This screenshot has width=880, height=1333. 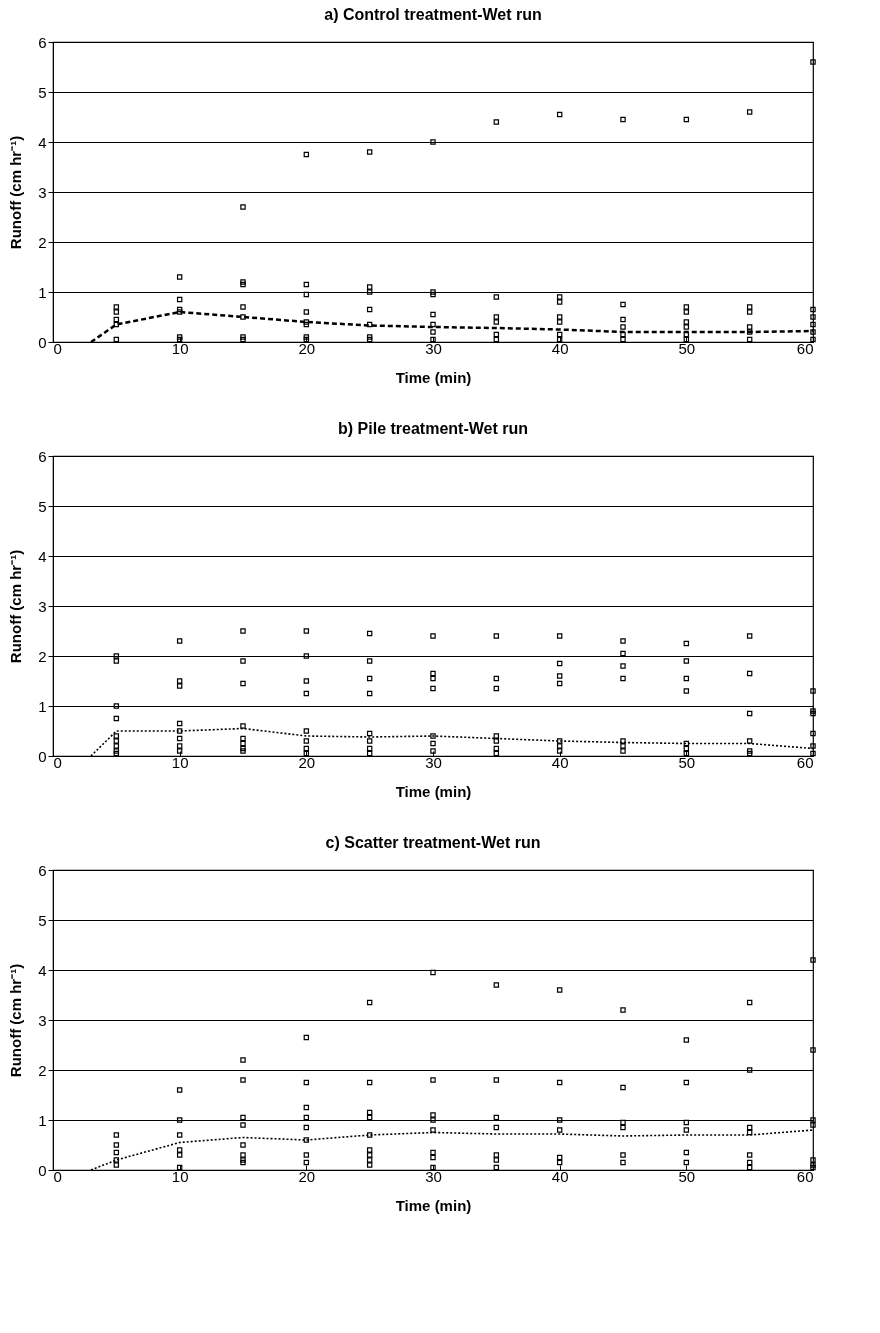 I want to click on chart-title: a) Control treatment-Wet run, so click(x=433, y=14).